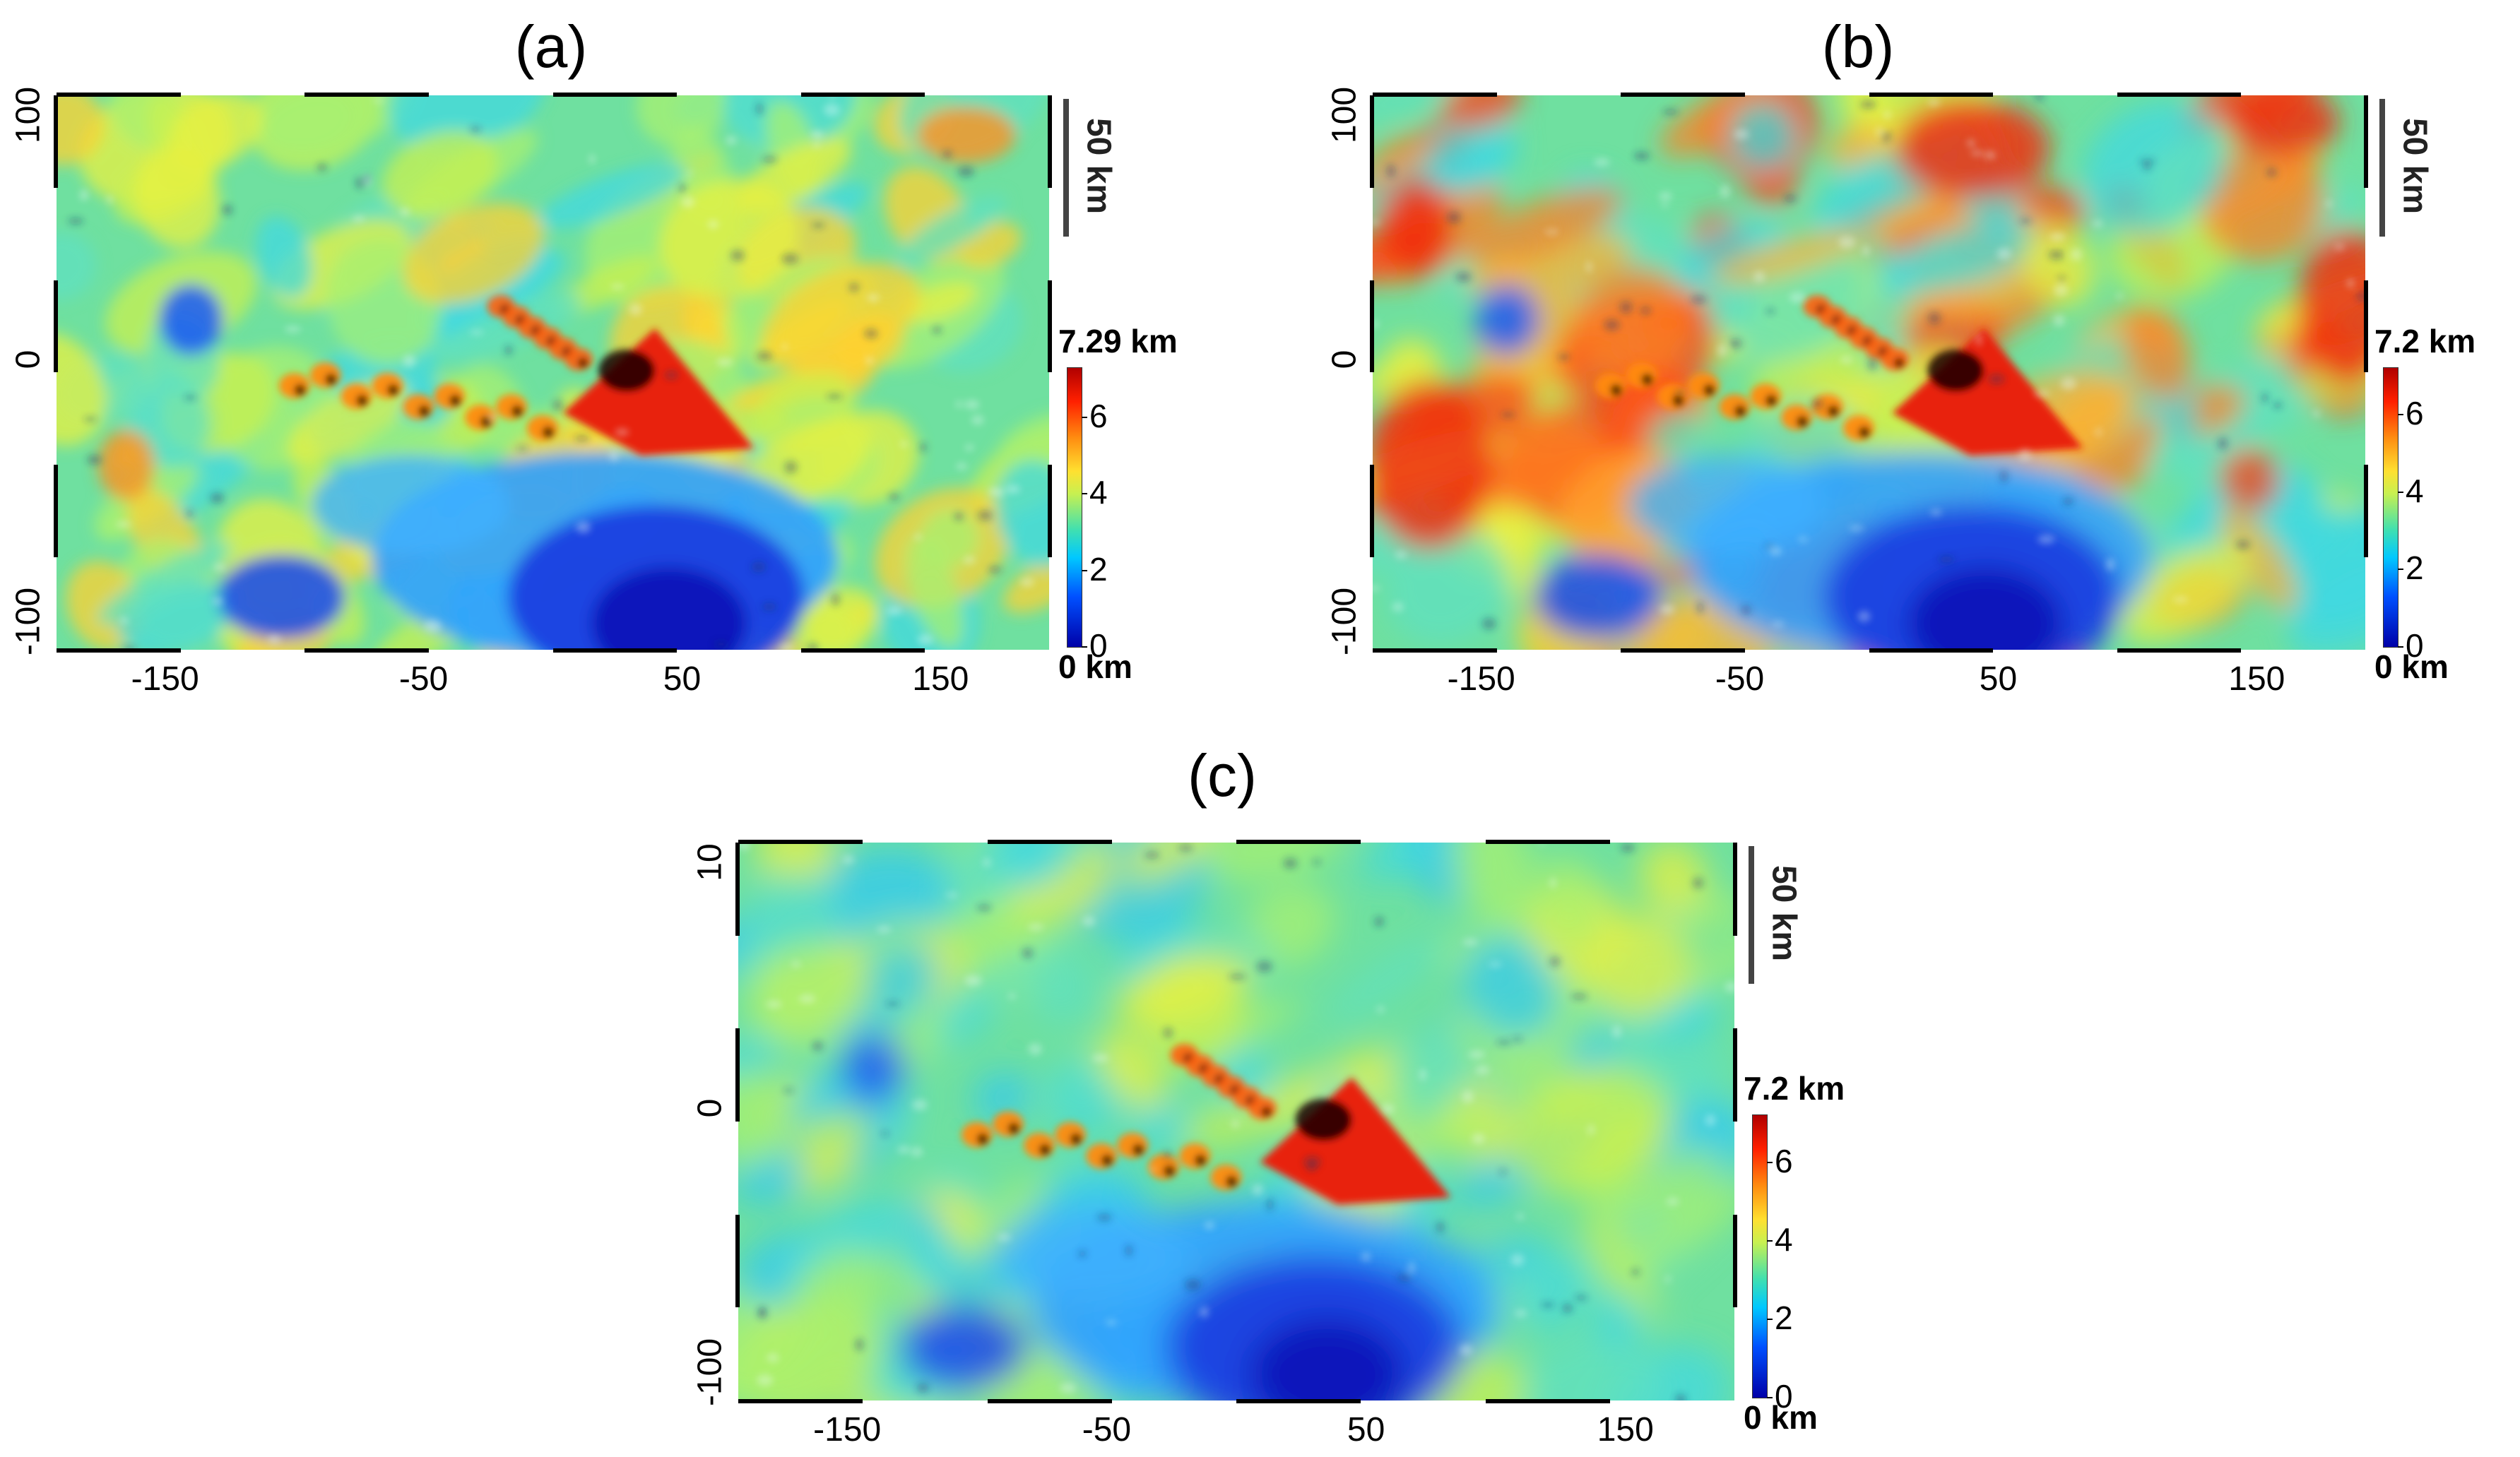 Image resolution: width=2520 pixels, height=1457 pixels. Describe the element at coordinates (964, 1347) in the screenshot. I see `basin-west` at that location.